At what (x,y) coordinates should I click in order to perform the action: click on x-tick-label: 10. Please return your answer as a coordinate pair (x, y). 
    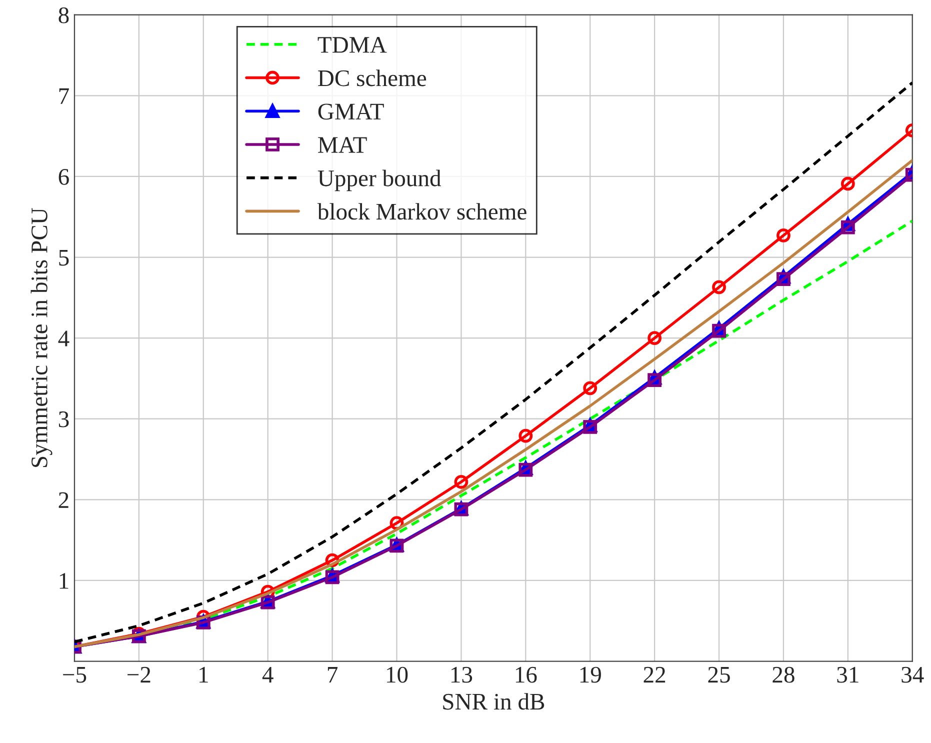
    Looking at the image, I should click on (397, 674).